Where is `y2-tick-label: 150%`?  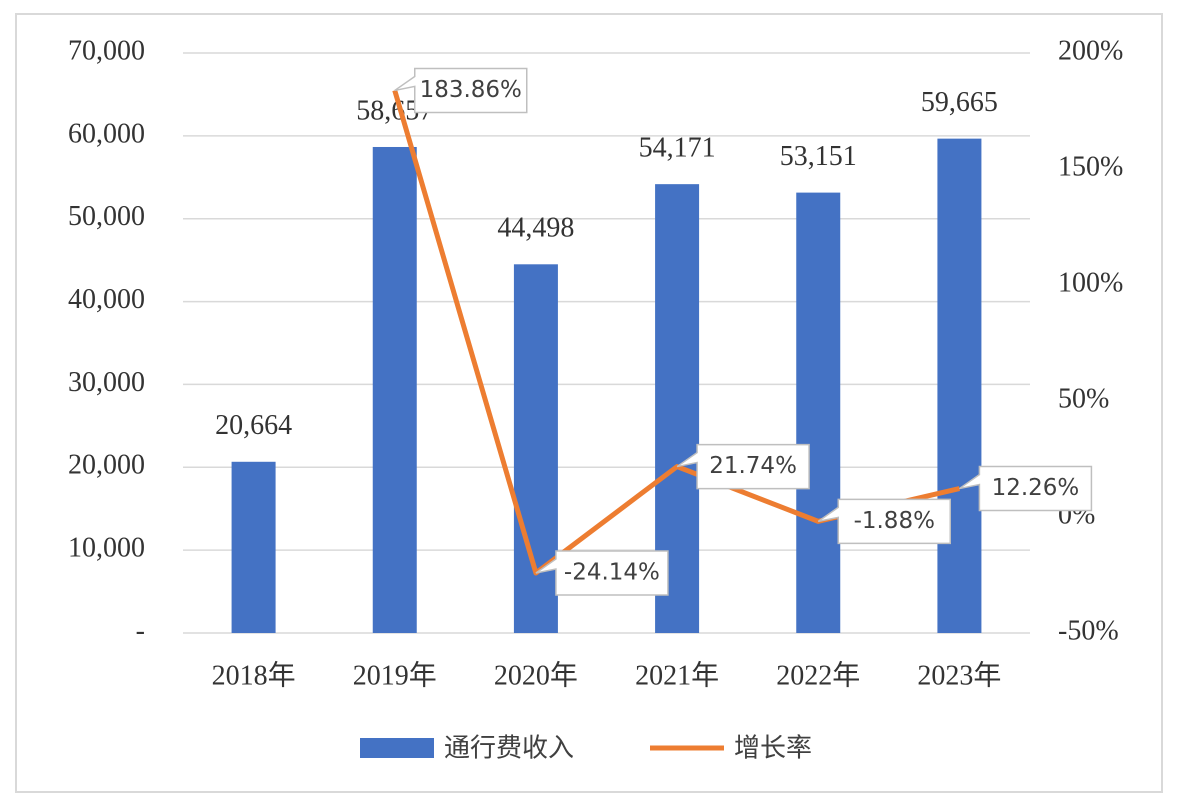
y2-tick-label: 150% is located at coordinates (1090, 166).